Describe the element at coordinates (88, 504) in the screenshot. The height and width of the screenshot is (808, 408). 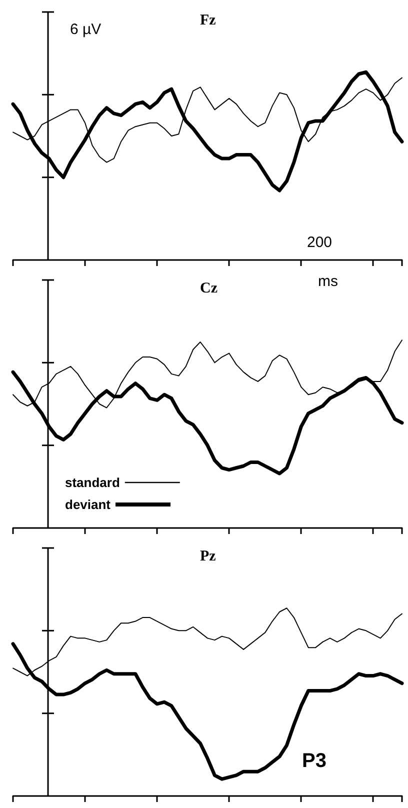
I see `legend-label: deviant` at that location.